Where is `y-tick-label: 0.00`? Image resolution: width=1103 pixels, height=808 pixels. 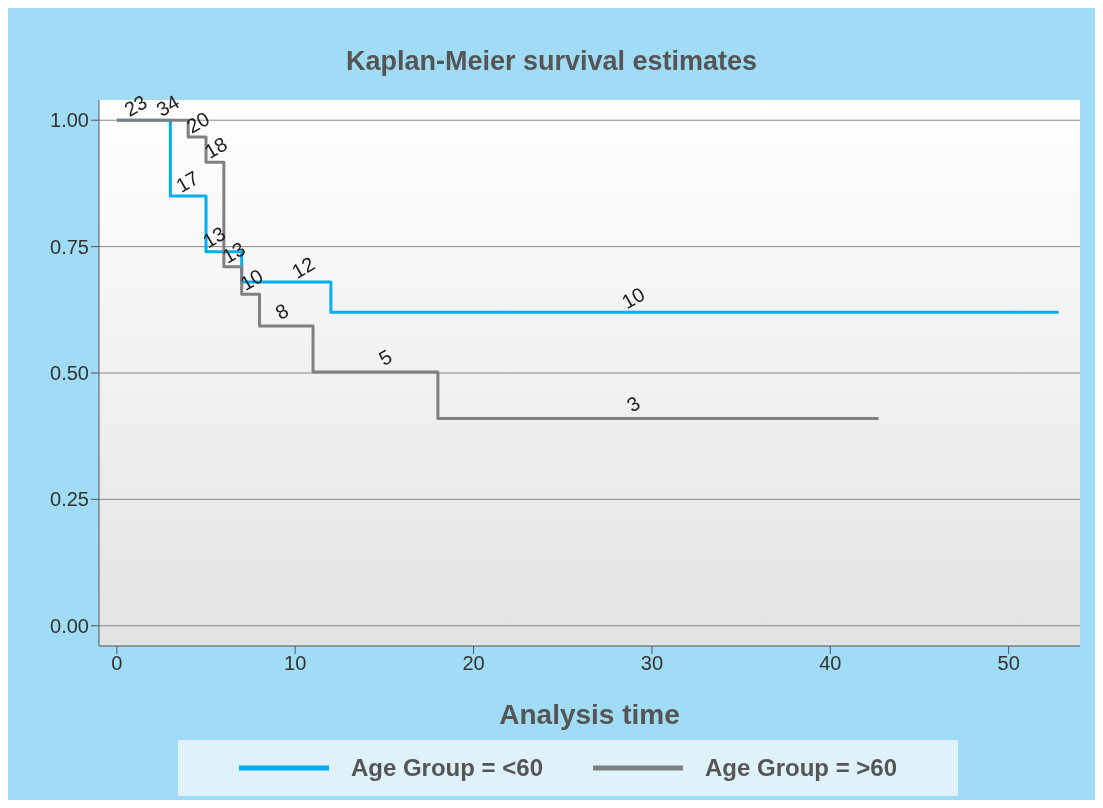 y-tick-label: 0.00 is located at coordinates (69, 625).